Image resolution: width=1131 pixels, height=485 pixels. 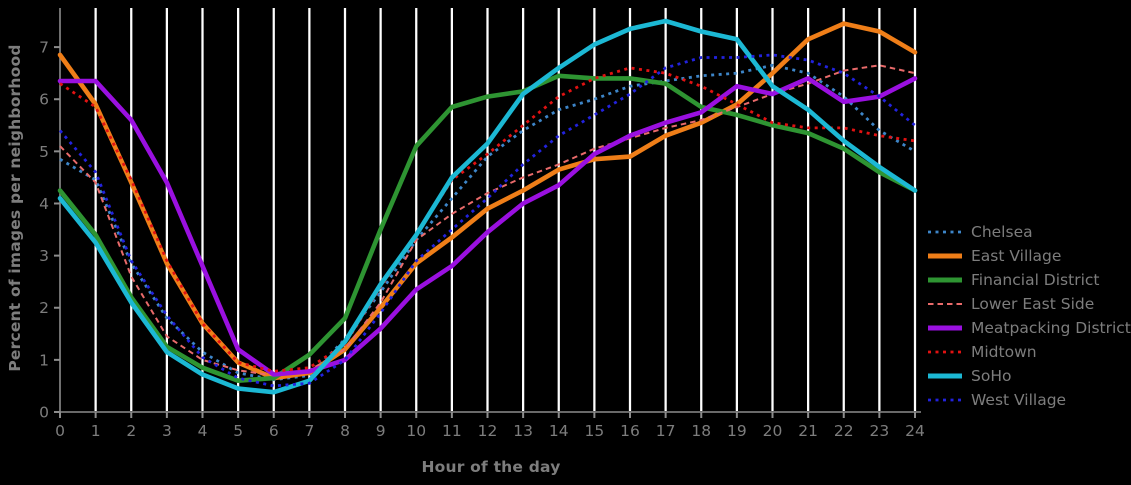 I want to click on legend-item-midtown: Midtown, so click(x=1029, y=352).